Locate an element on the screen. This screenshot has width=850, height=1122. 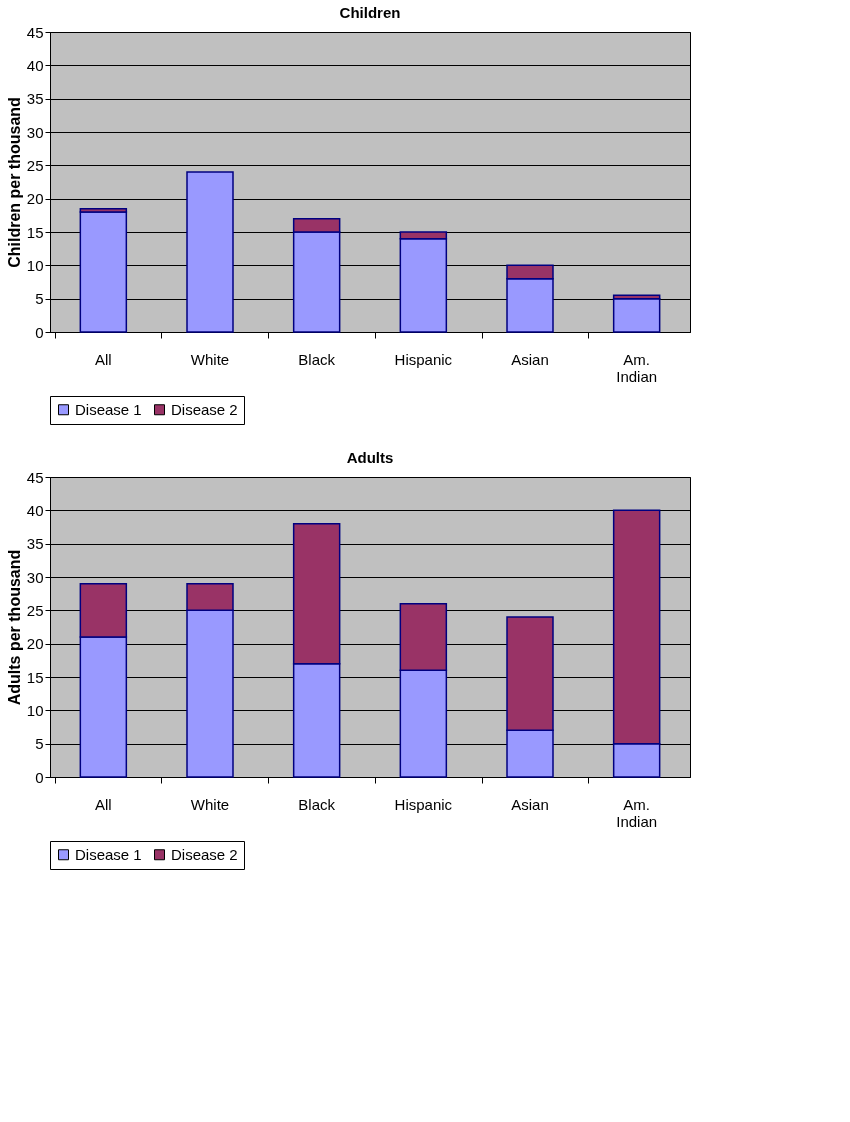
y-axis-title: Children per thousand is located at coordinates (14, 182).